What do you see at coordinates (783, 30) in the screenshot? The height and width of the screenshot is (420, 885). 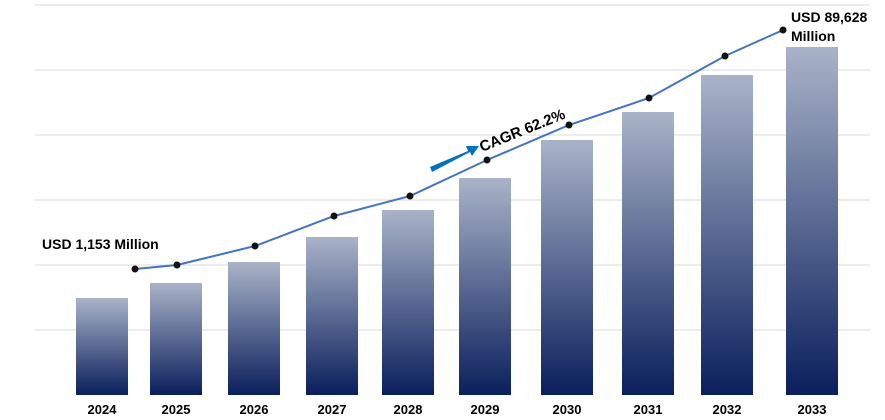 I see `trend-point-2033` at bounding box center [783, 30].